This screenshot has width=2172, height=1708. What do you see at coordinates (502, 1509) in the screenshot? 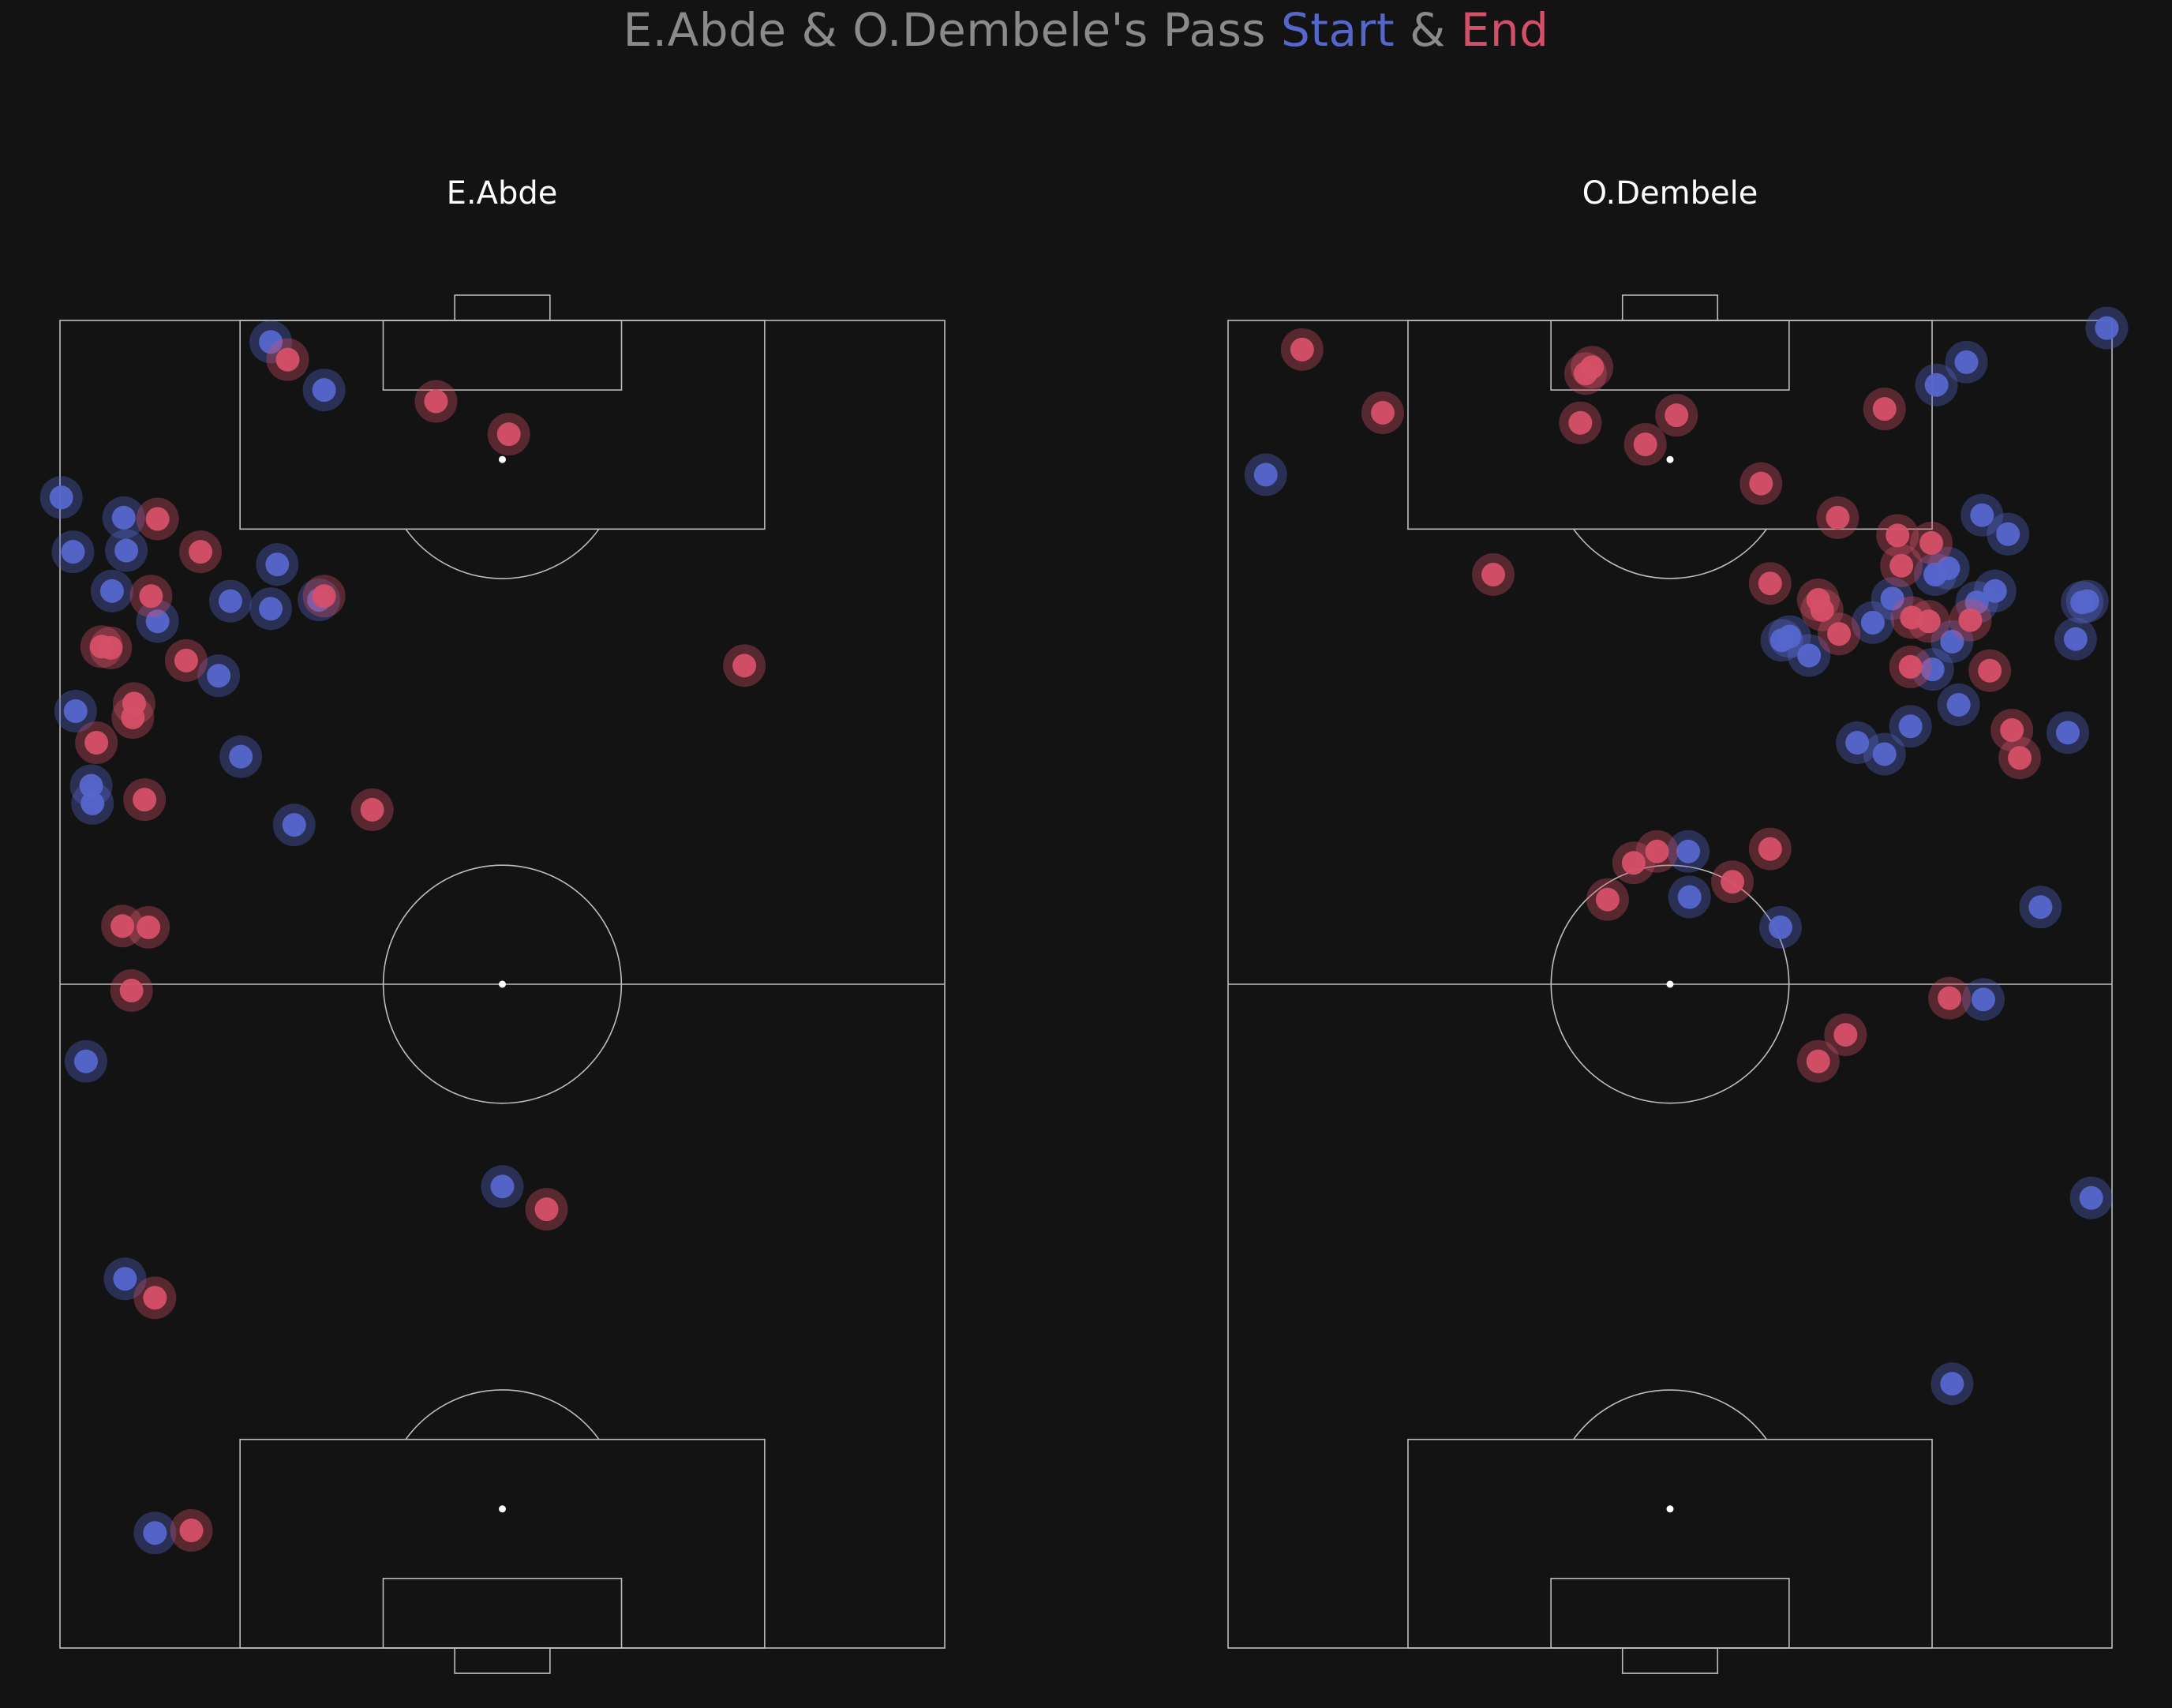
I see `penalty-spot-bottom` at bounding box center [502, 1509].